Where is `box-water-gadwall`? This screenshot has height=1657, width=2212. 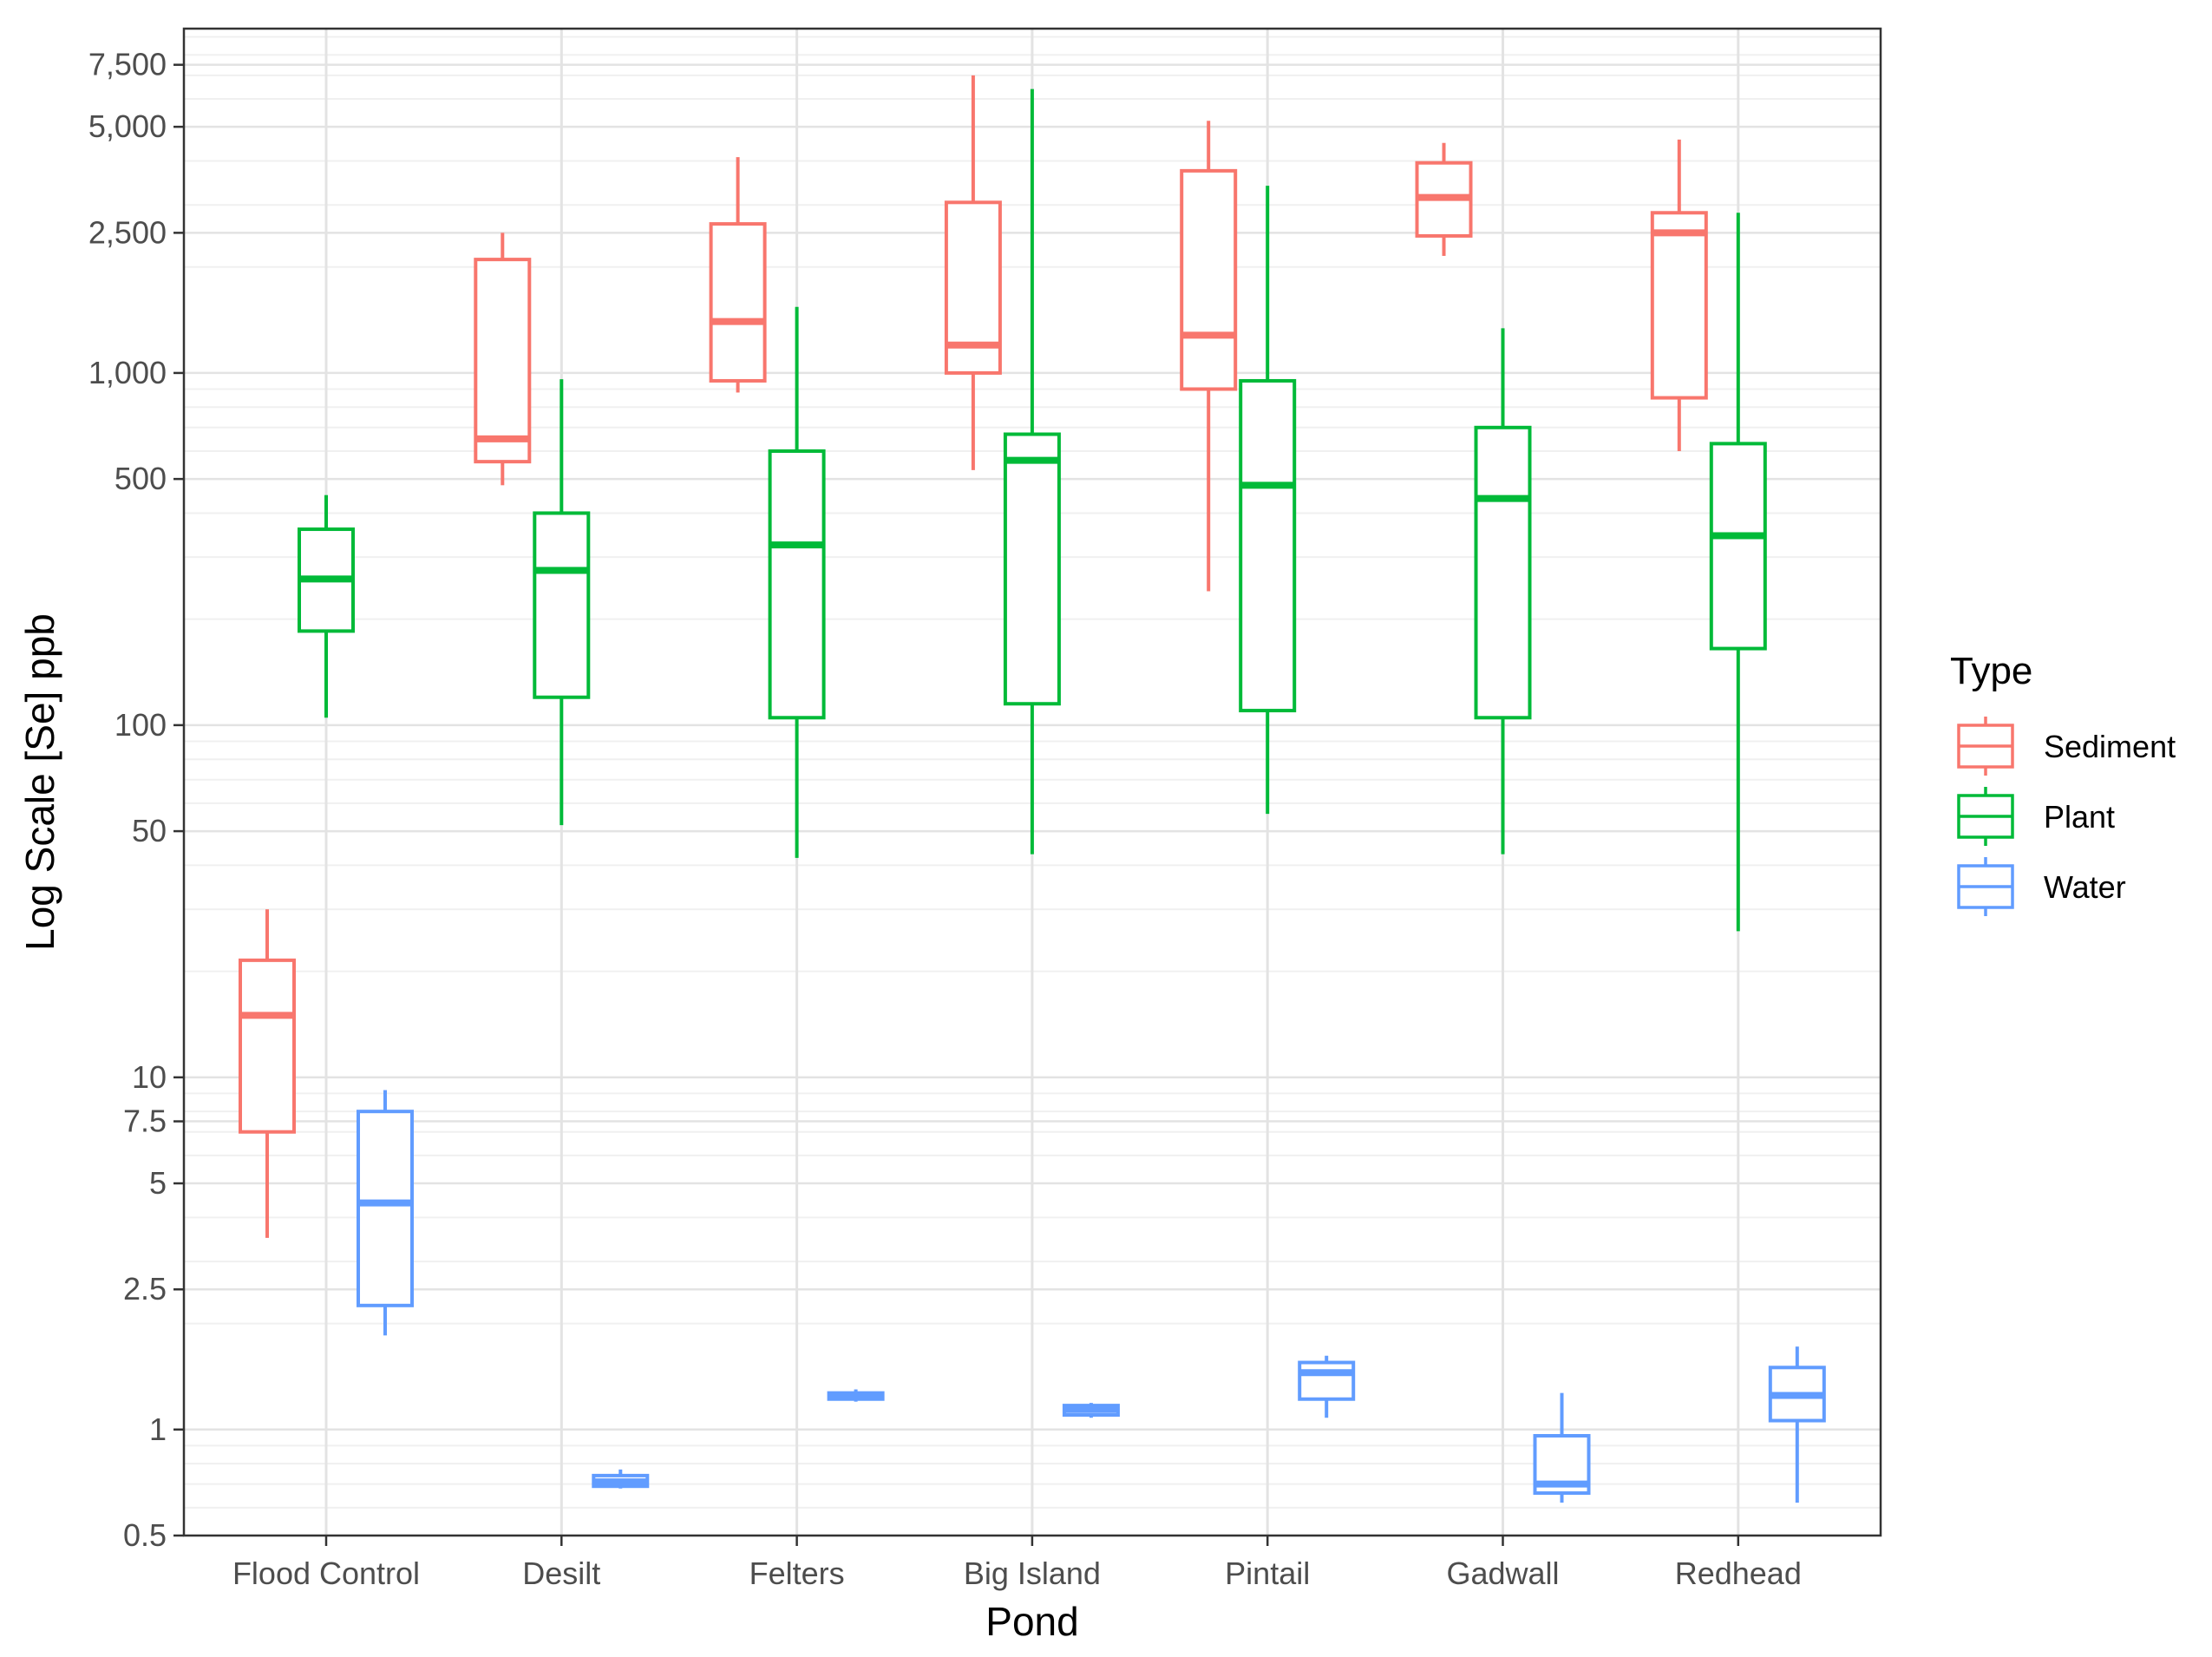 box-water-gadwall is located at coordinates (1562, 1447).